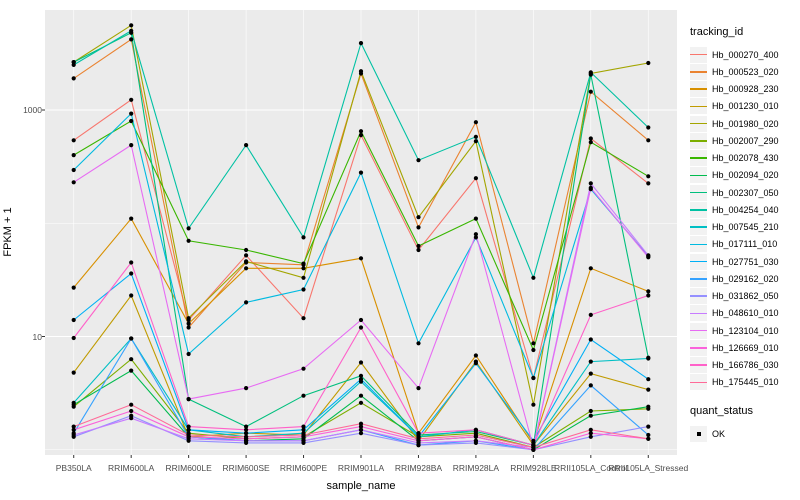 The width and height of the screenshot is (800, 500). What do you see at coordinates (8, 232) in the screenshot?
I see `y-axis-title: FPKM + 1` at bounding box center [8, 232].